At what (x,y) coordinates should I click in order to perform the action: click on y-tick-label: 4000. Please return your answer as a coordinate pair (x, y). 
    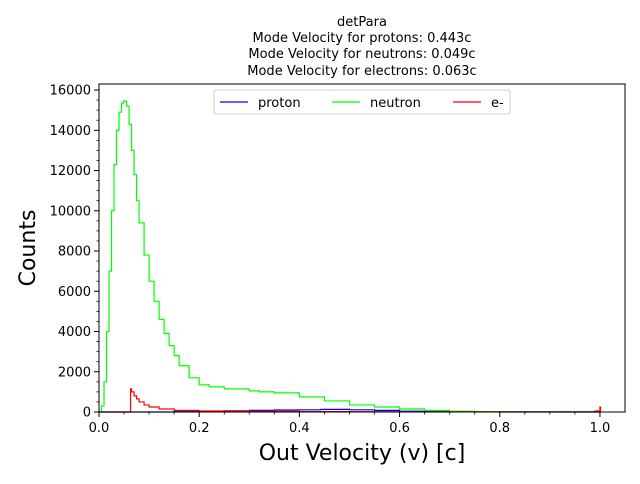
    Looking at the image, I should click on (74, 332).